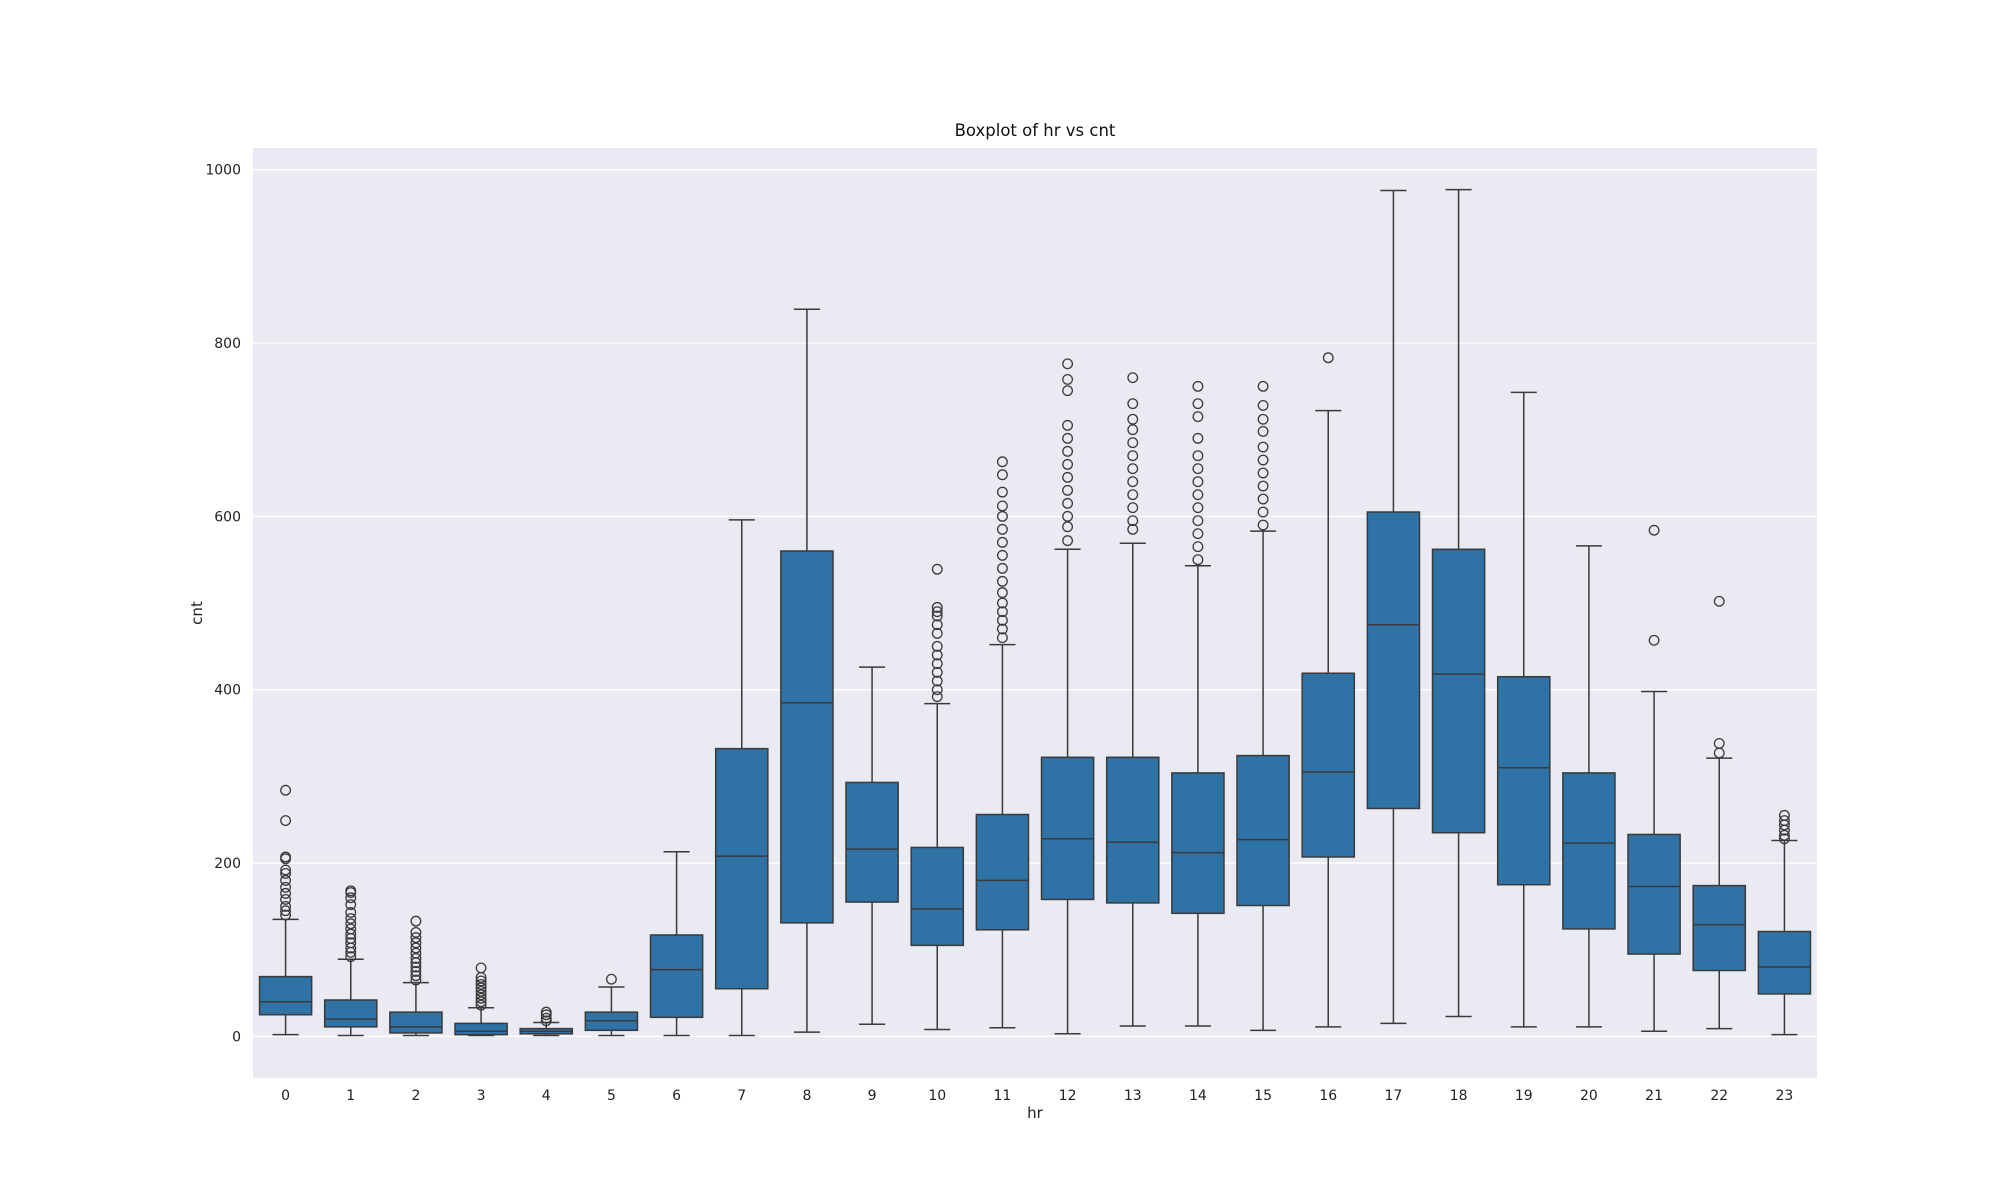 Image resolution: width=2000 pixels, height=1200 pixels. Describe the element at coordinates (937, 1096) in the screenshot. I see `x-tick-label: 10` at that location.